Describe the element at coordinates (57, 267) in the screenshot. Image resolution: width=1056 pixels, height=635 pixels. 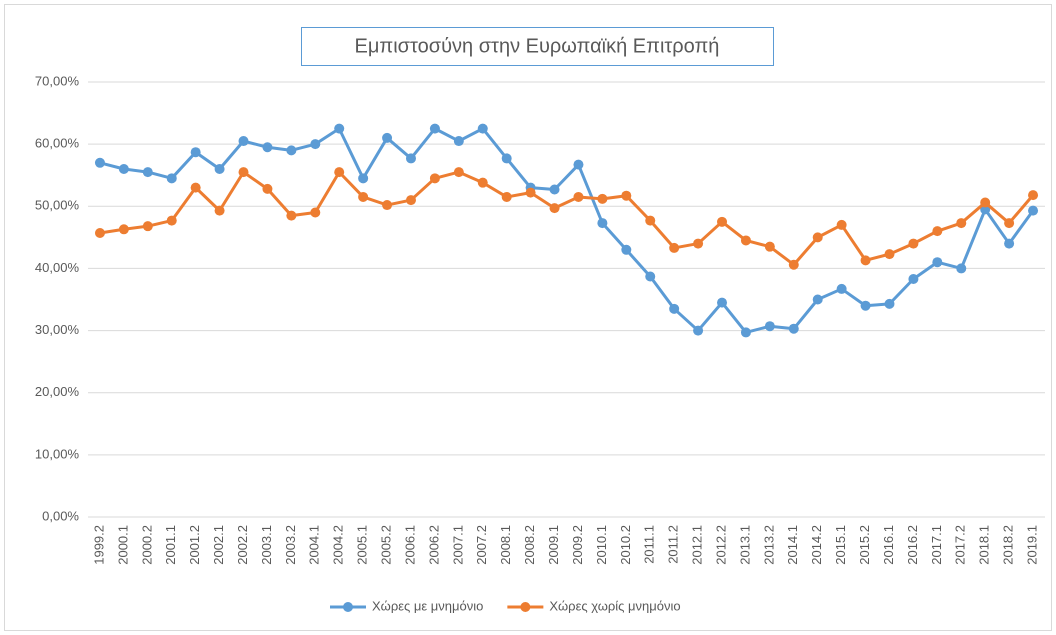
I see `y-tick-label: 40,00%` at that location.